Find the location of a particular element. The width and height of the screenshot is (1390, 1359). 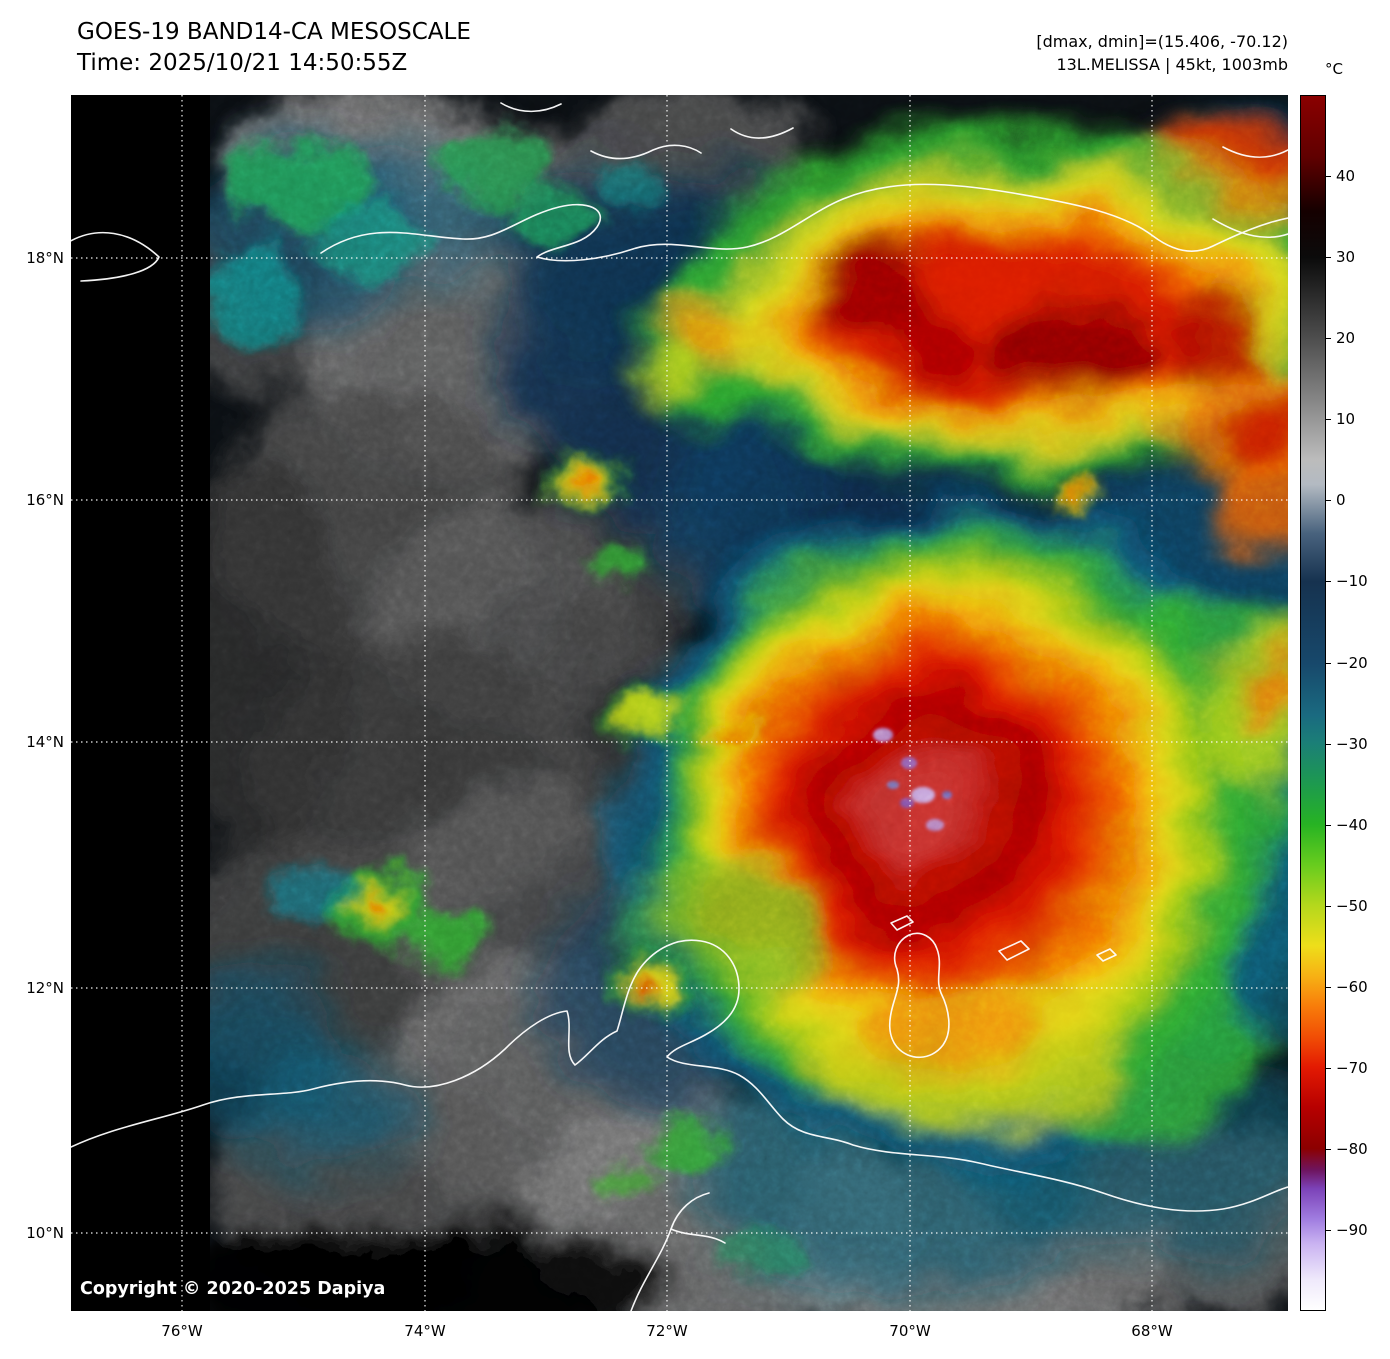

colorbar-tick-label: −70 is located at coordinates (1352, 1068).